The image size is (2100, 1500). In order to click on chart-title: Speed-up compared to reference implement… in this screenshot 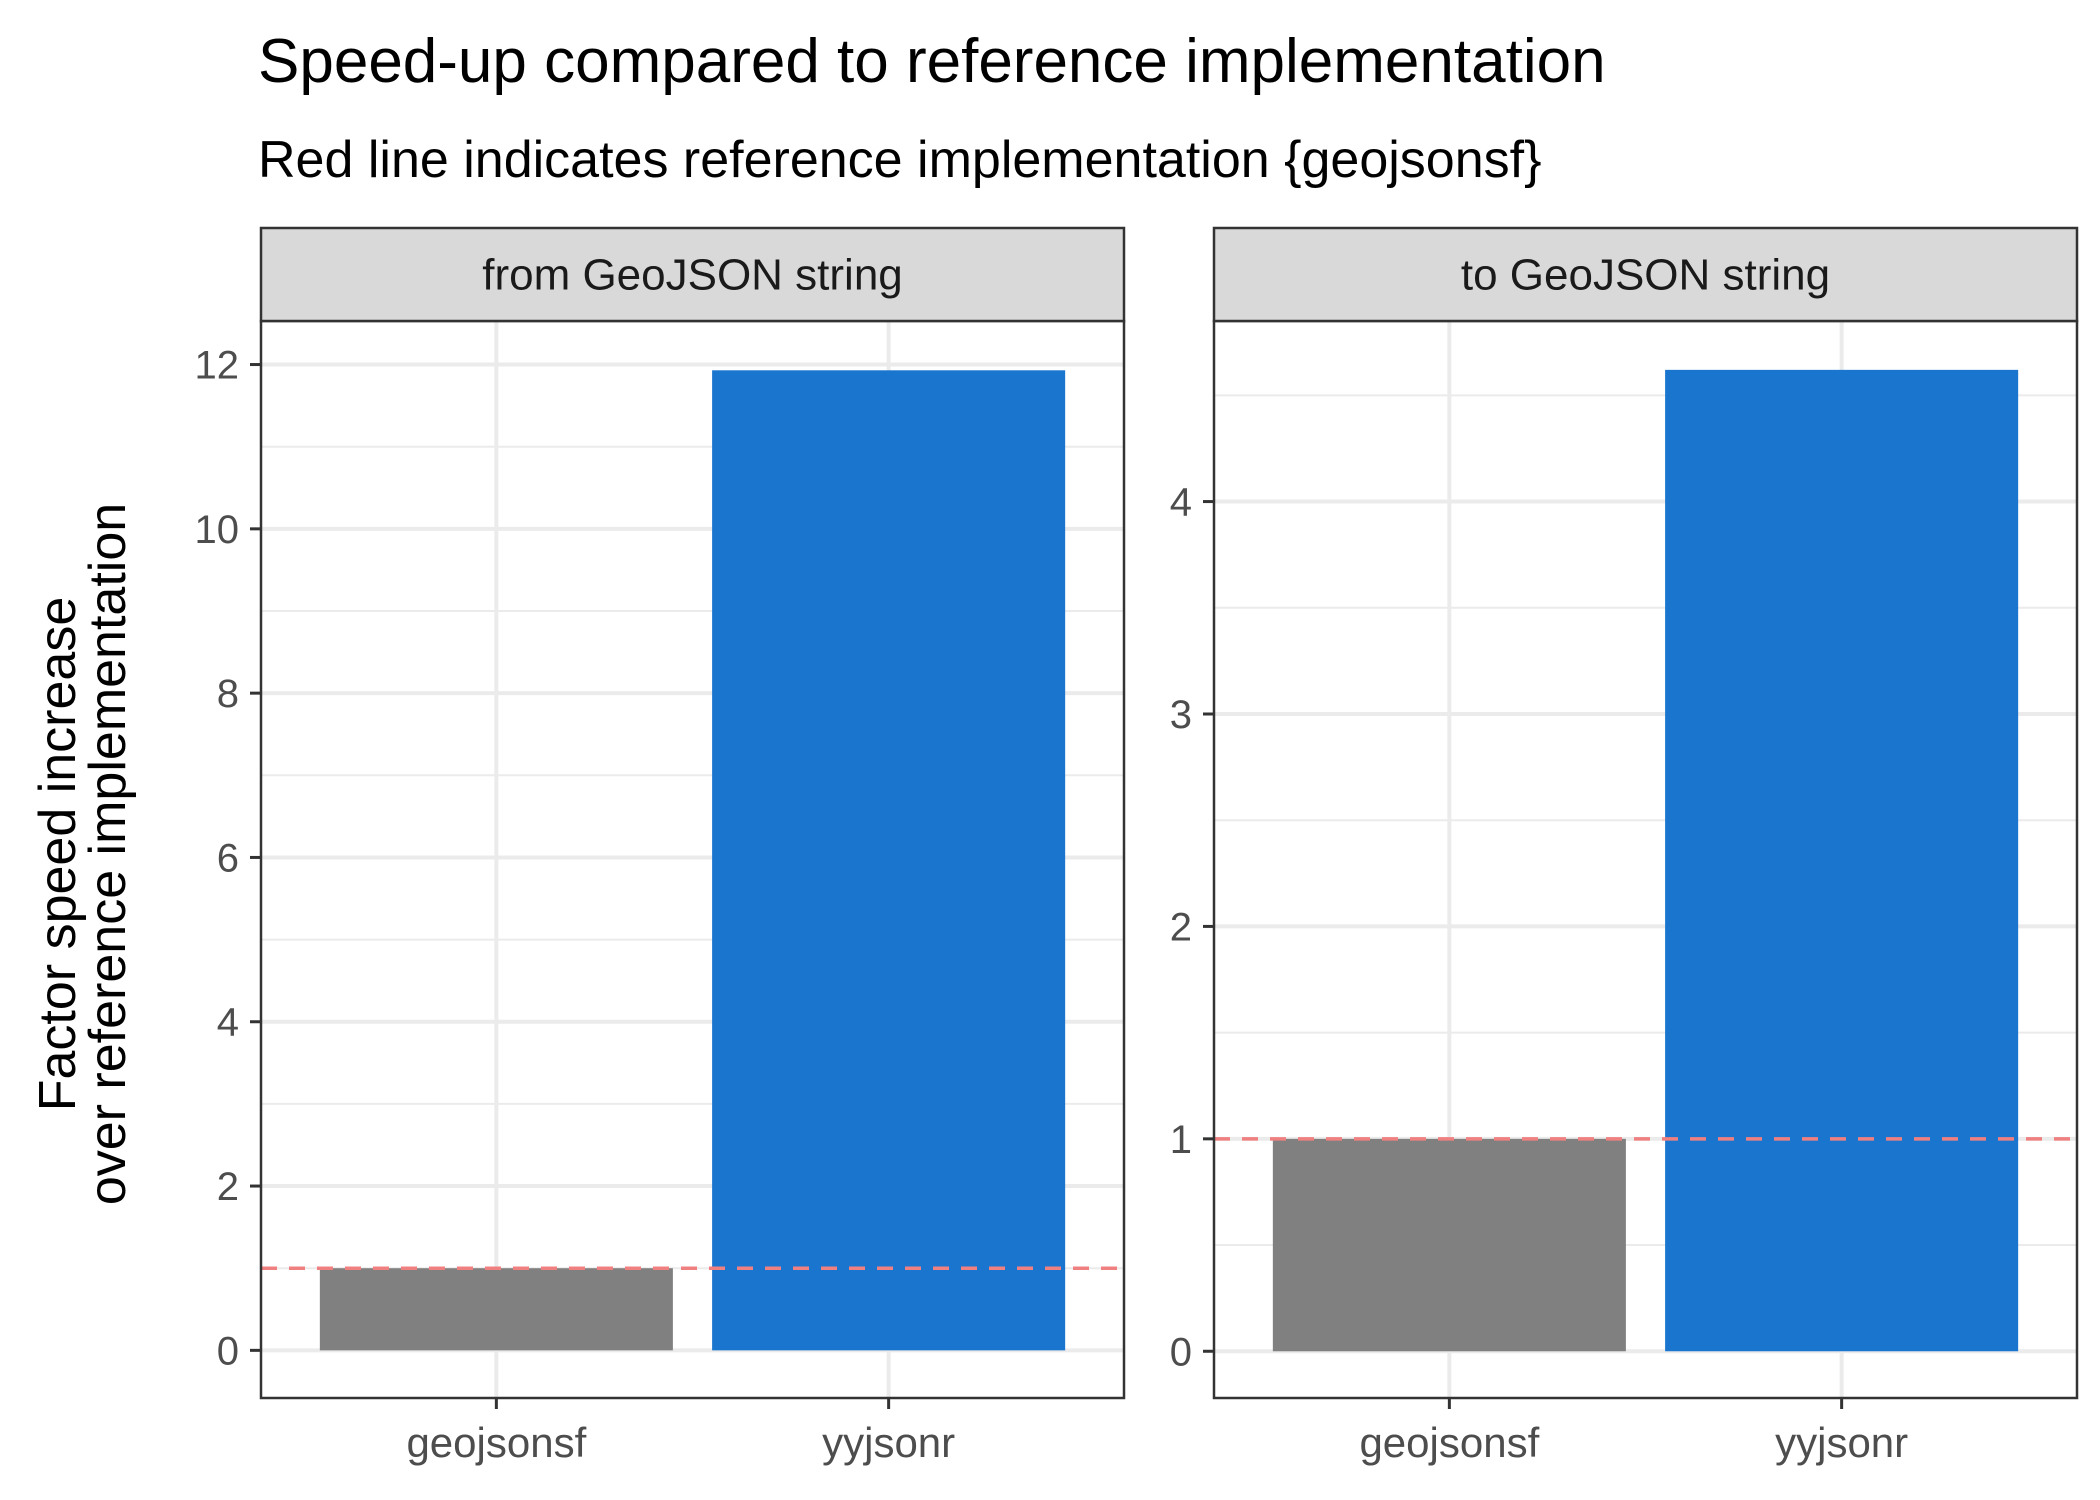, I will do `click(932, 61)`.